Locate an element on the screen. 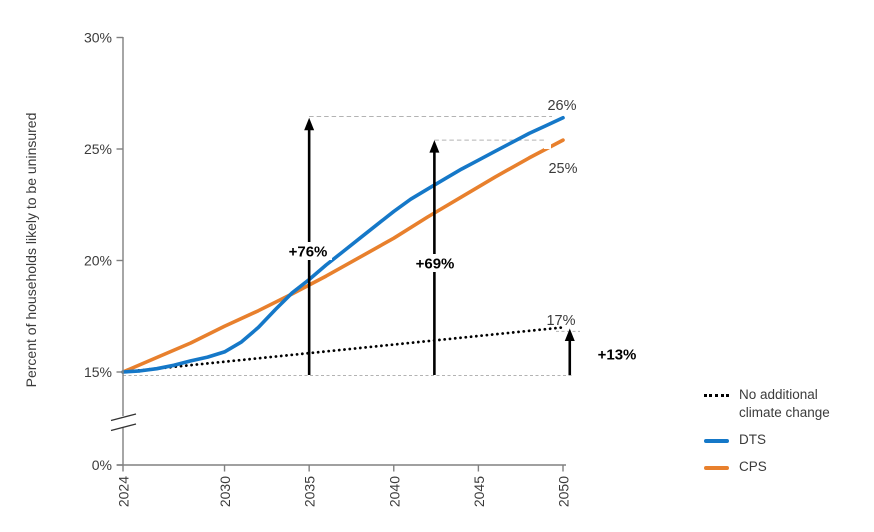 The image size is (874, 532). annotation-label-+69%: +69% is located at coordinates (435, 264).